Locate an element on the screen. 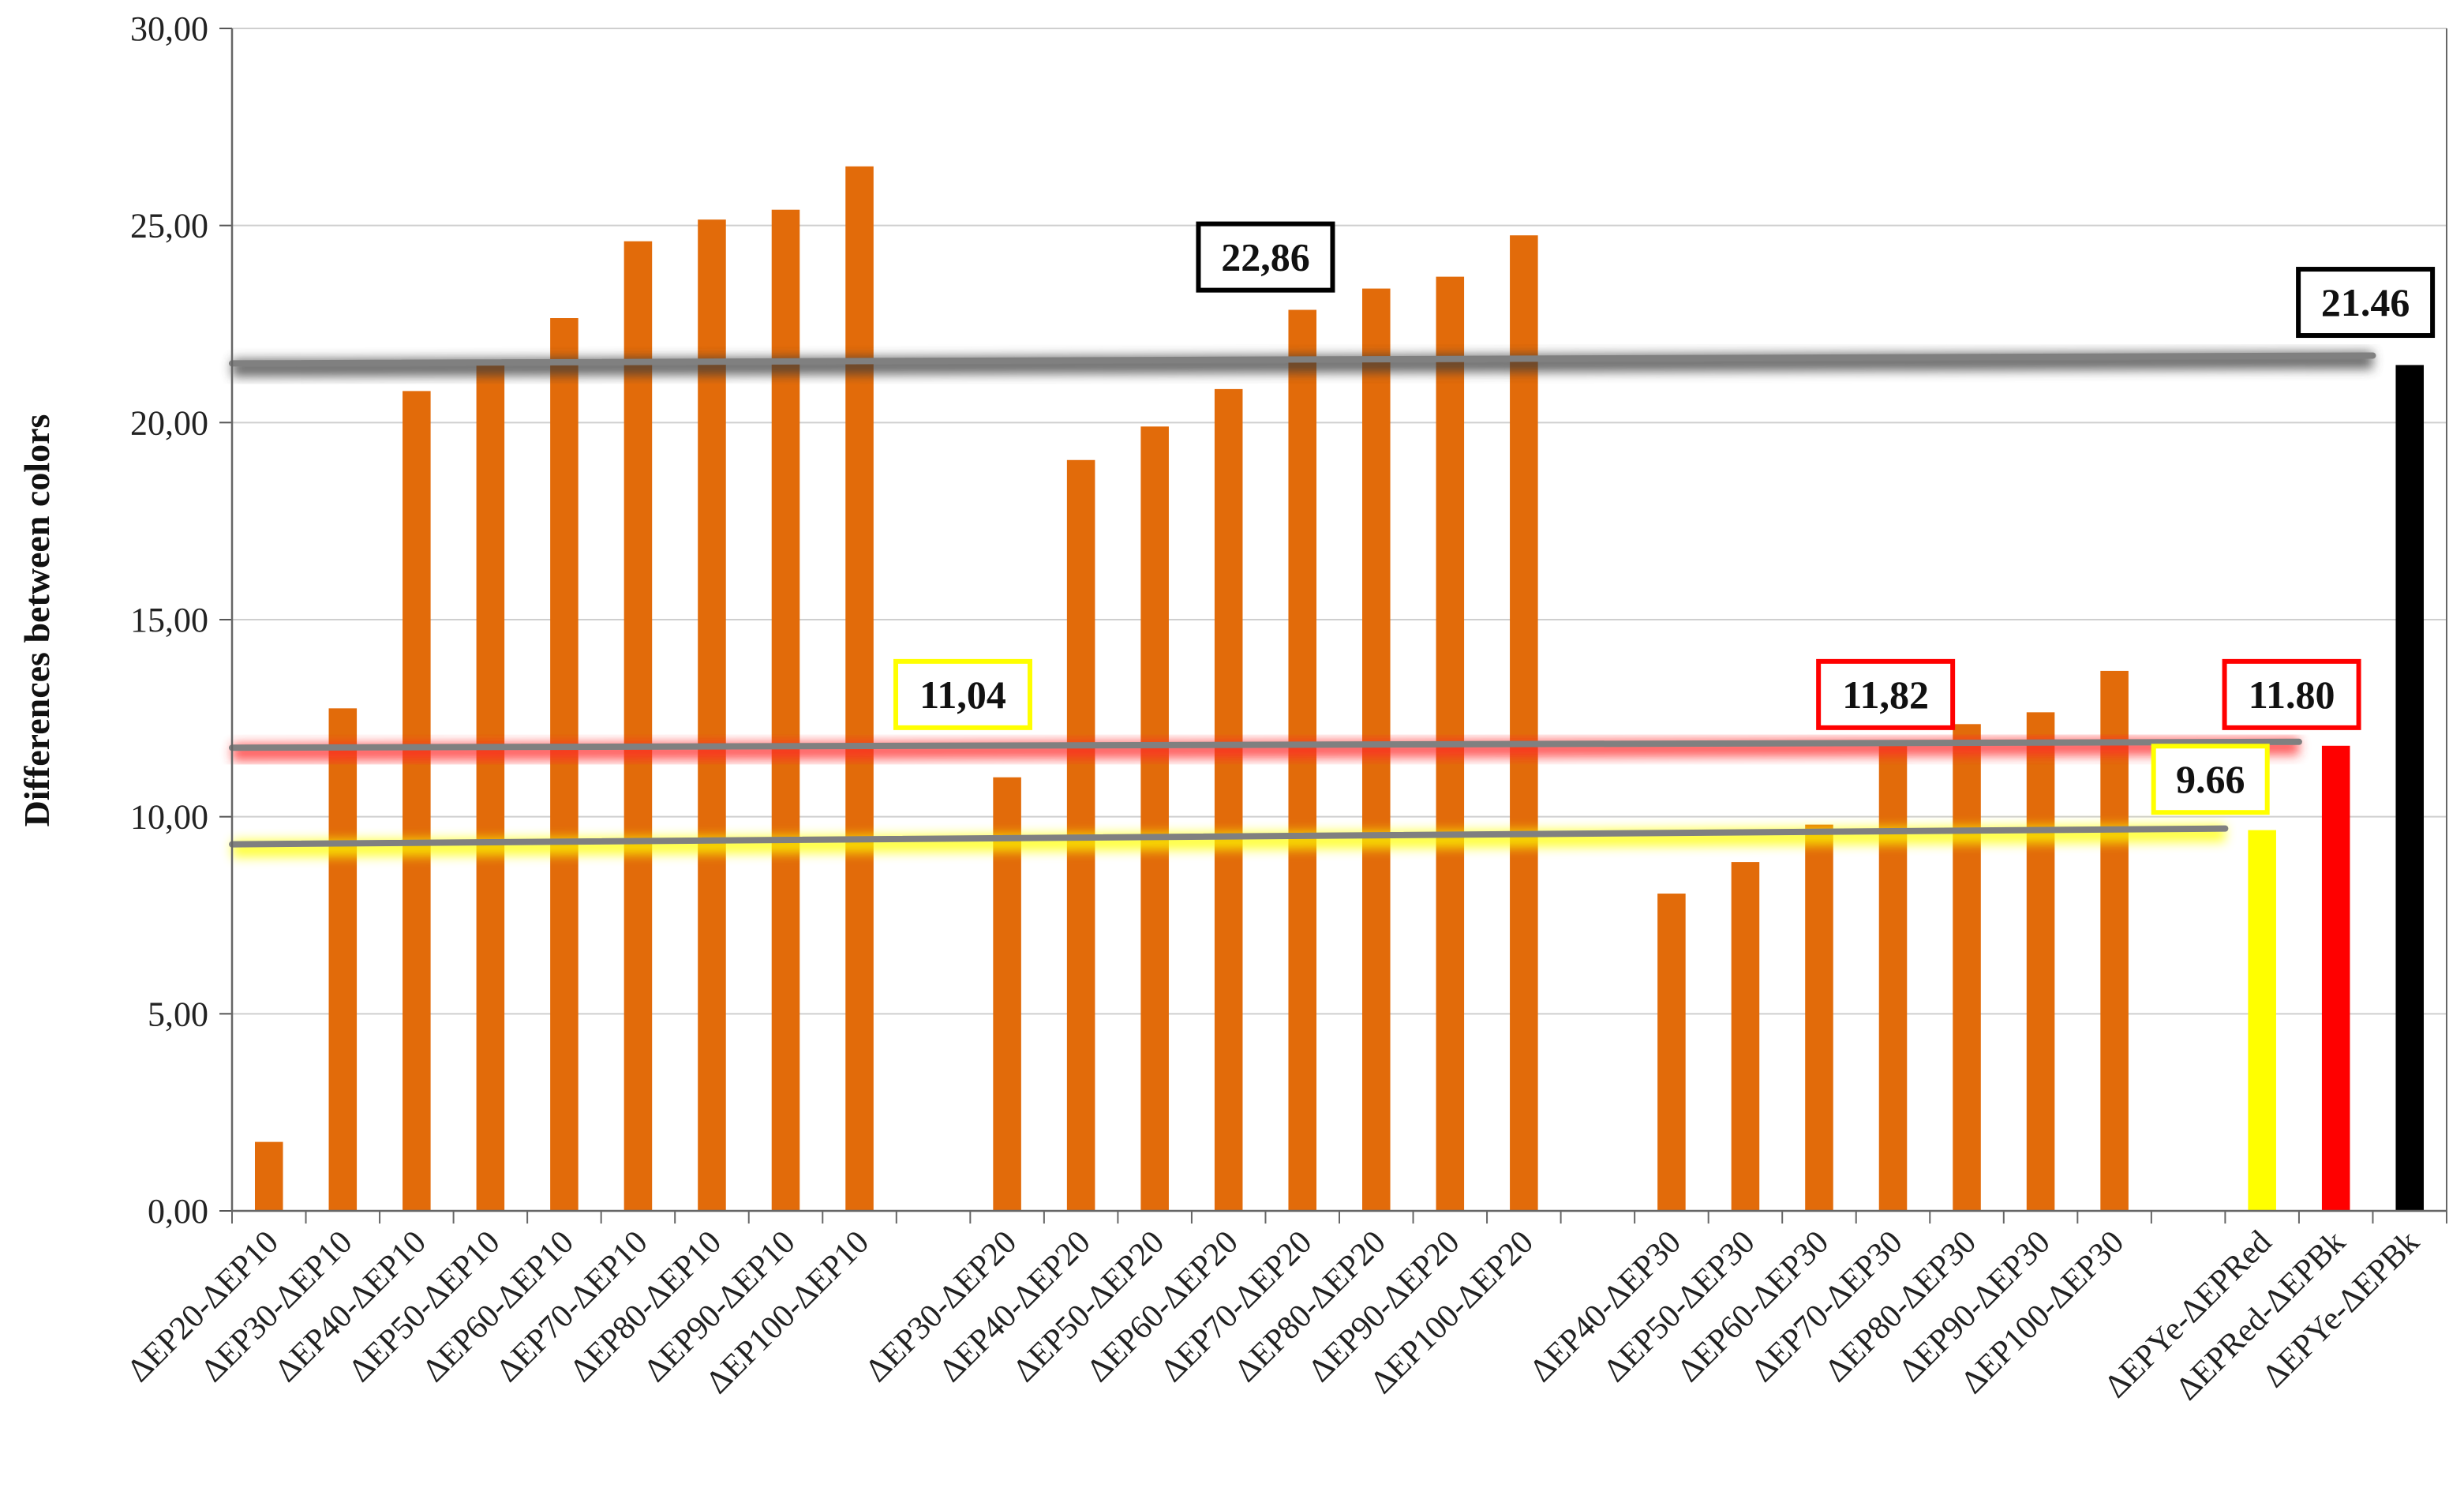 This screenshot has width=2464, height=1499. annotation-21-46: 21.46 is located at coordinates (2366, 303).